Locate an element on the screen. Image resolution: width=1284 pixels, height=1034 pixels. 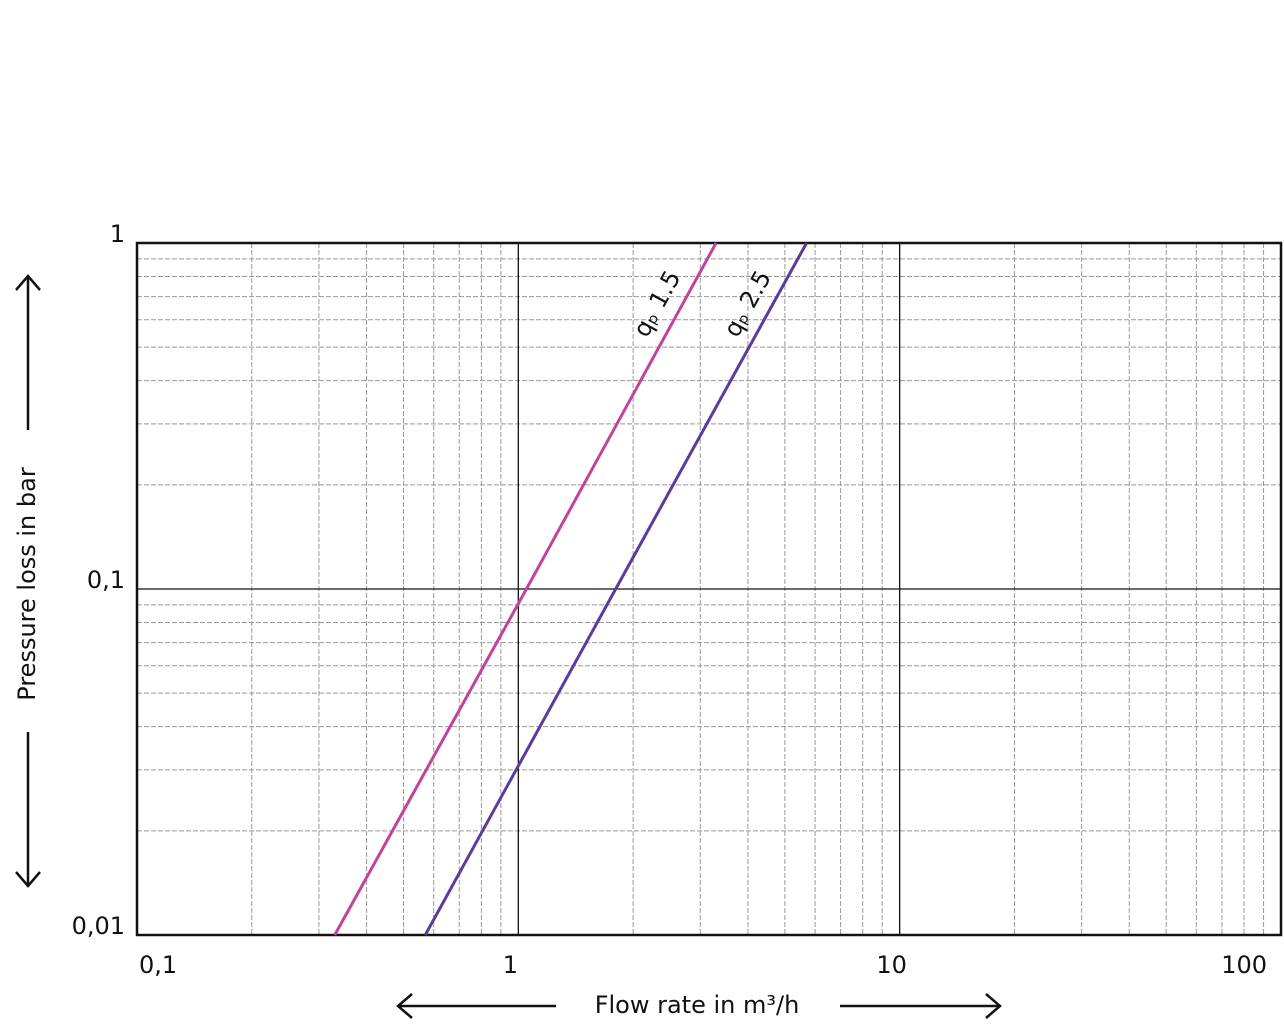
y-axis-label: Pressure loss in bar is located at coordinates (27, 584).